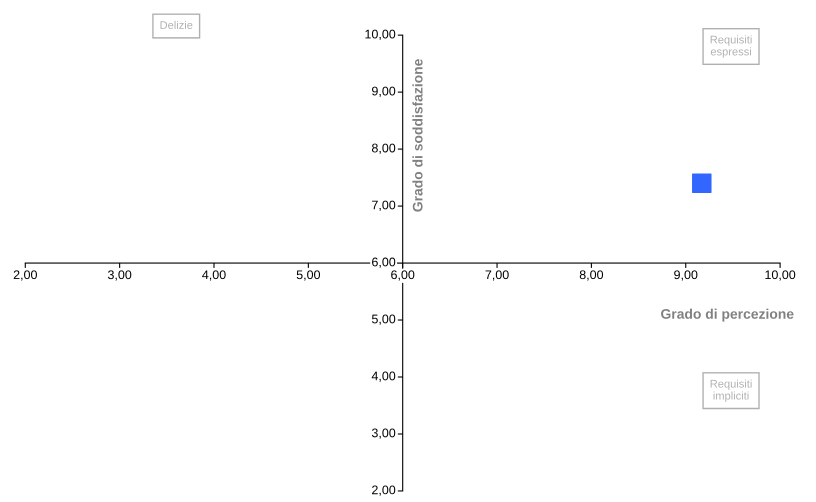 Image resolution: width=816 pixels, height=502 pixels. What do you see at coordinates (384, 91) in the screenshot?
I see `y-tick-label: 9,00` at bounding box center [384, 91].